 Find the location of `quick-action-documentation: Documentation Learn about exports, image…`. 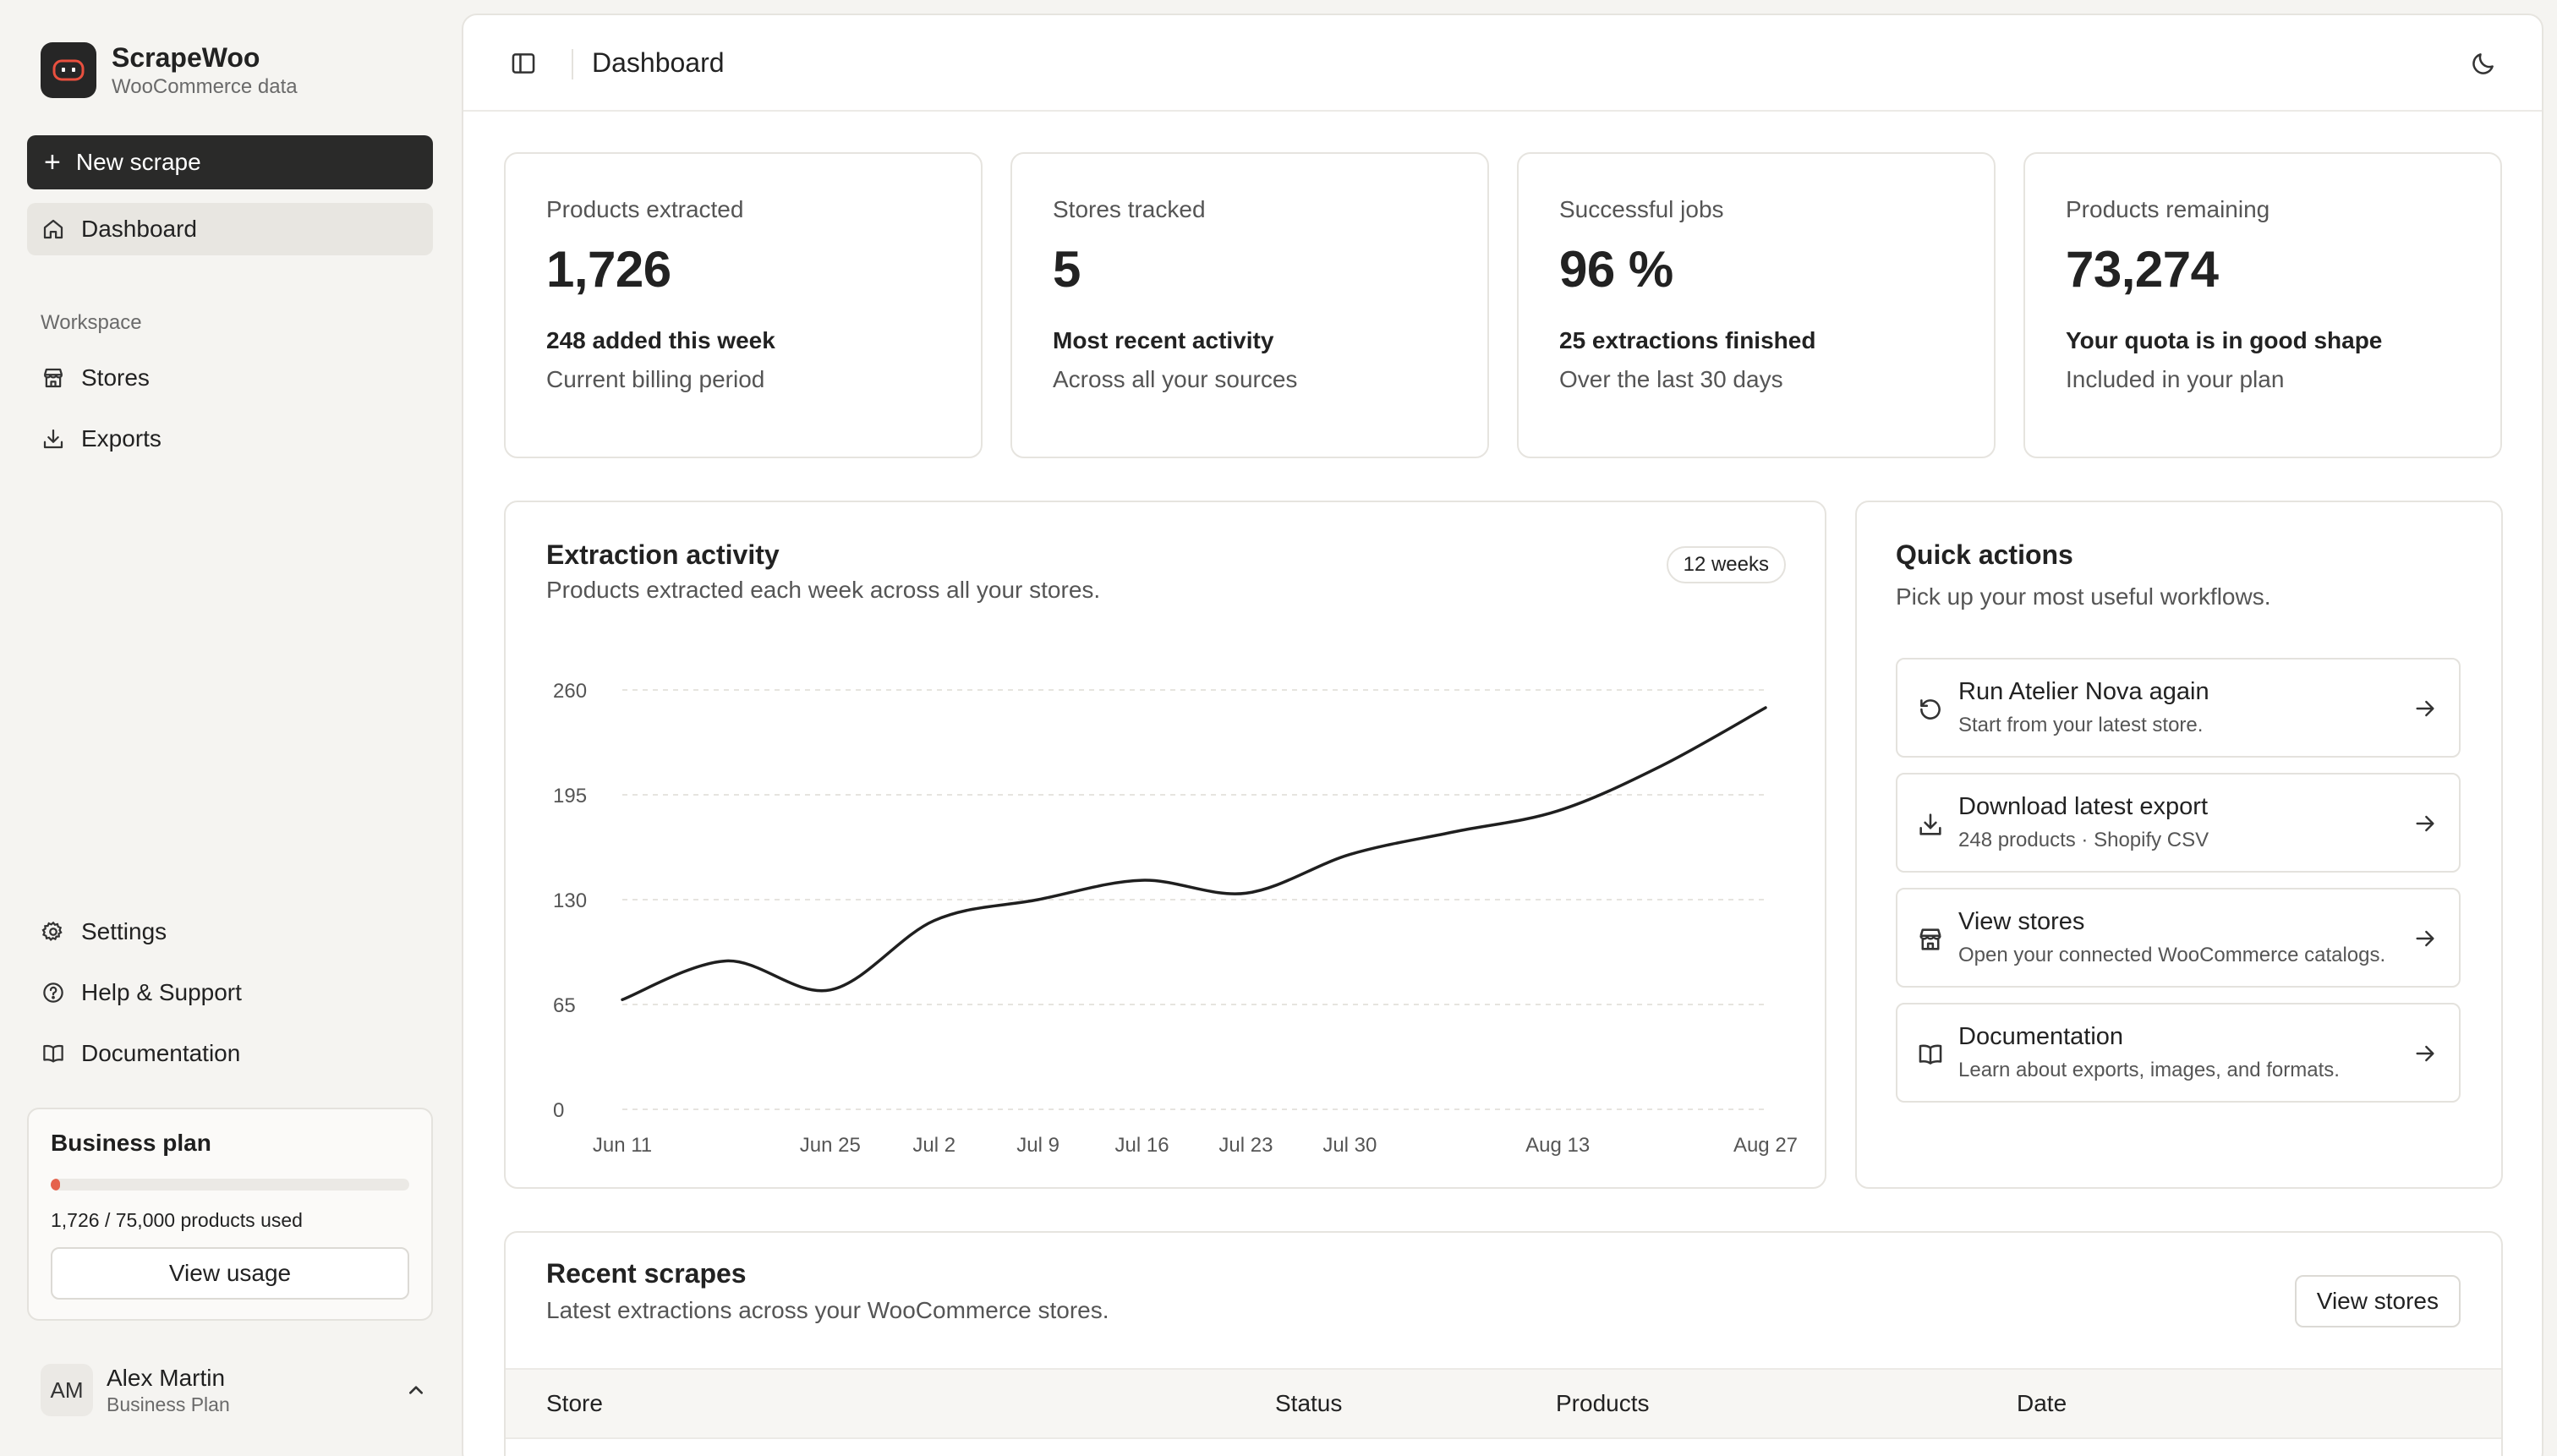

quick-action-documentation: Documentation Learn about exports, image… is located at coordinates (2178, 1053).